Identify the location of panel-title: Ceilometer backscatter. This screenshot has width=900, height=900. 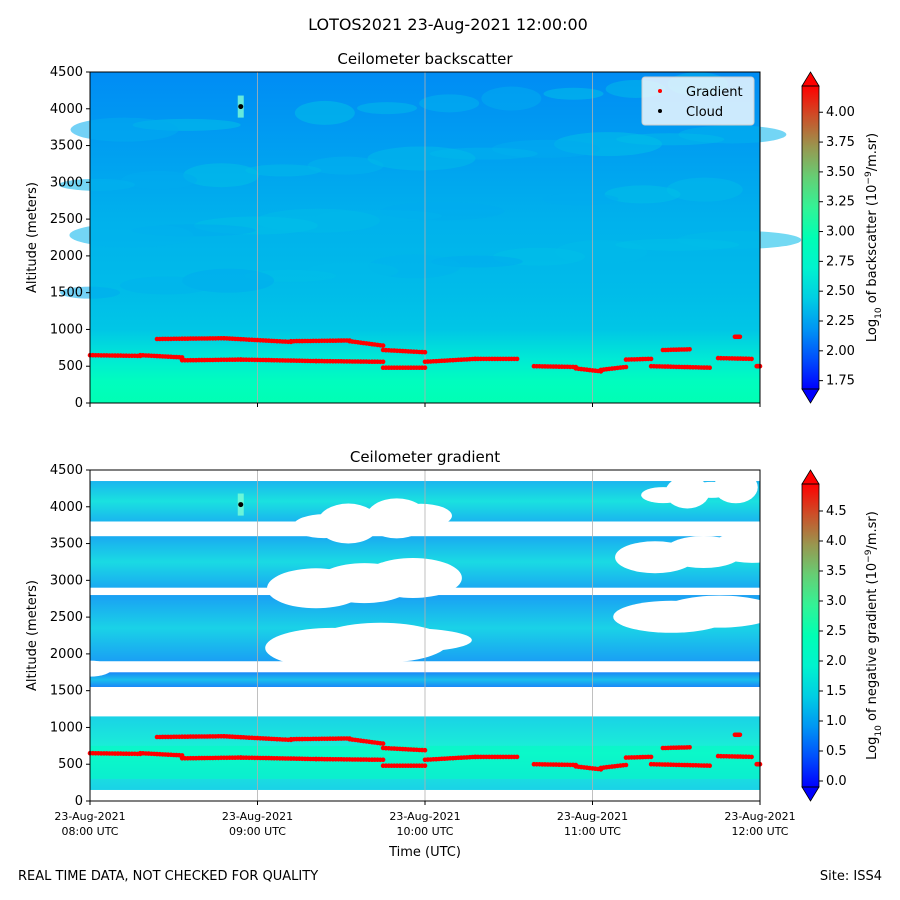
(425, 59).